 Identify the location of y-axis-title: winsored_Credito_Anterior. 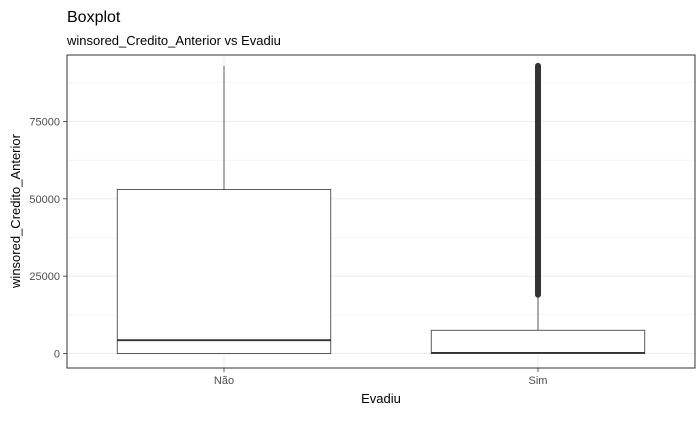
(15, 211).